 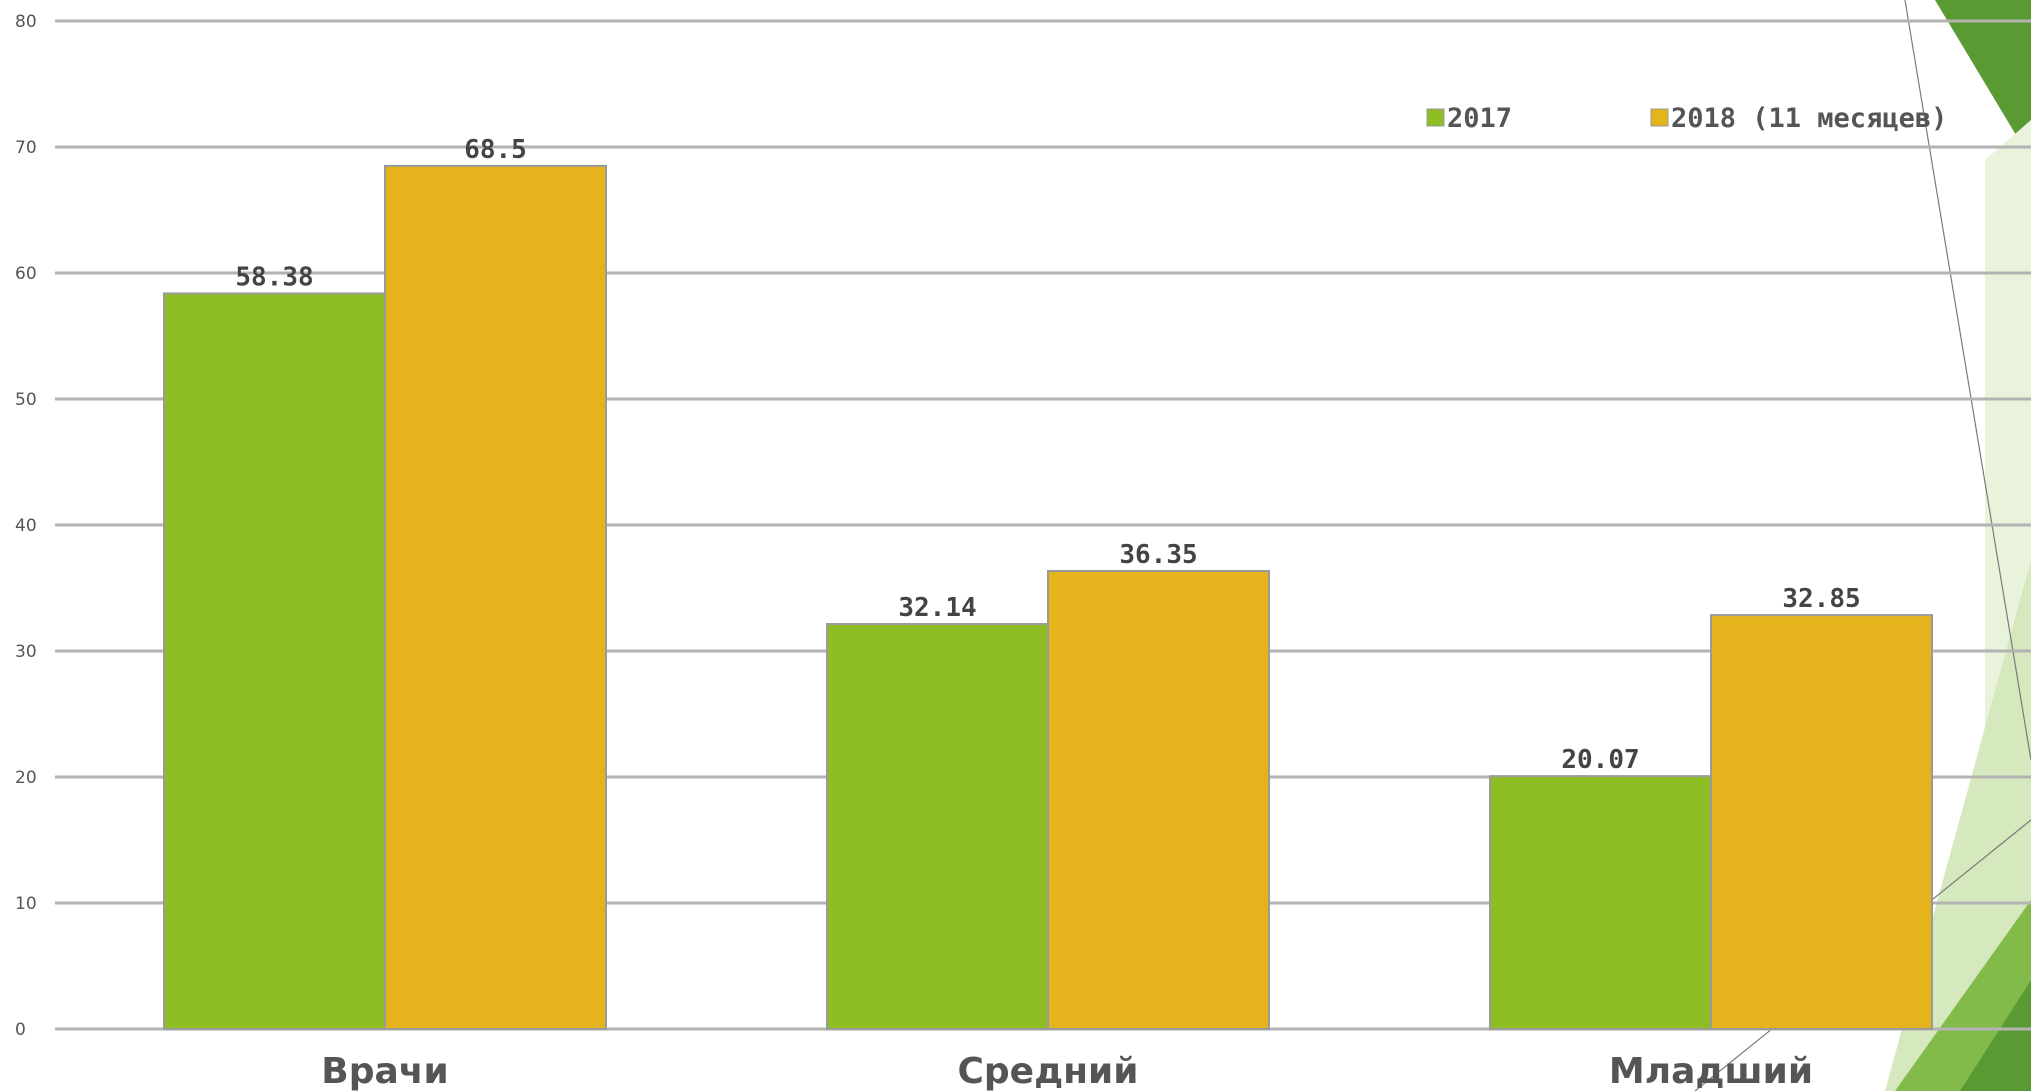 I want to click on decor-triangle-bottom-dark, so click(x=1995, y=1035).